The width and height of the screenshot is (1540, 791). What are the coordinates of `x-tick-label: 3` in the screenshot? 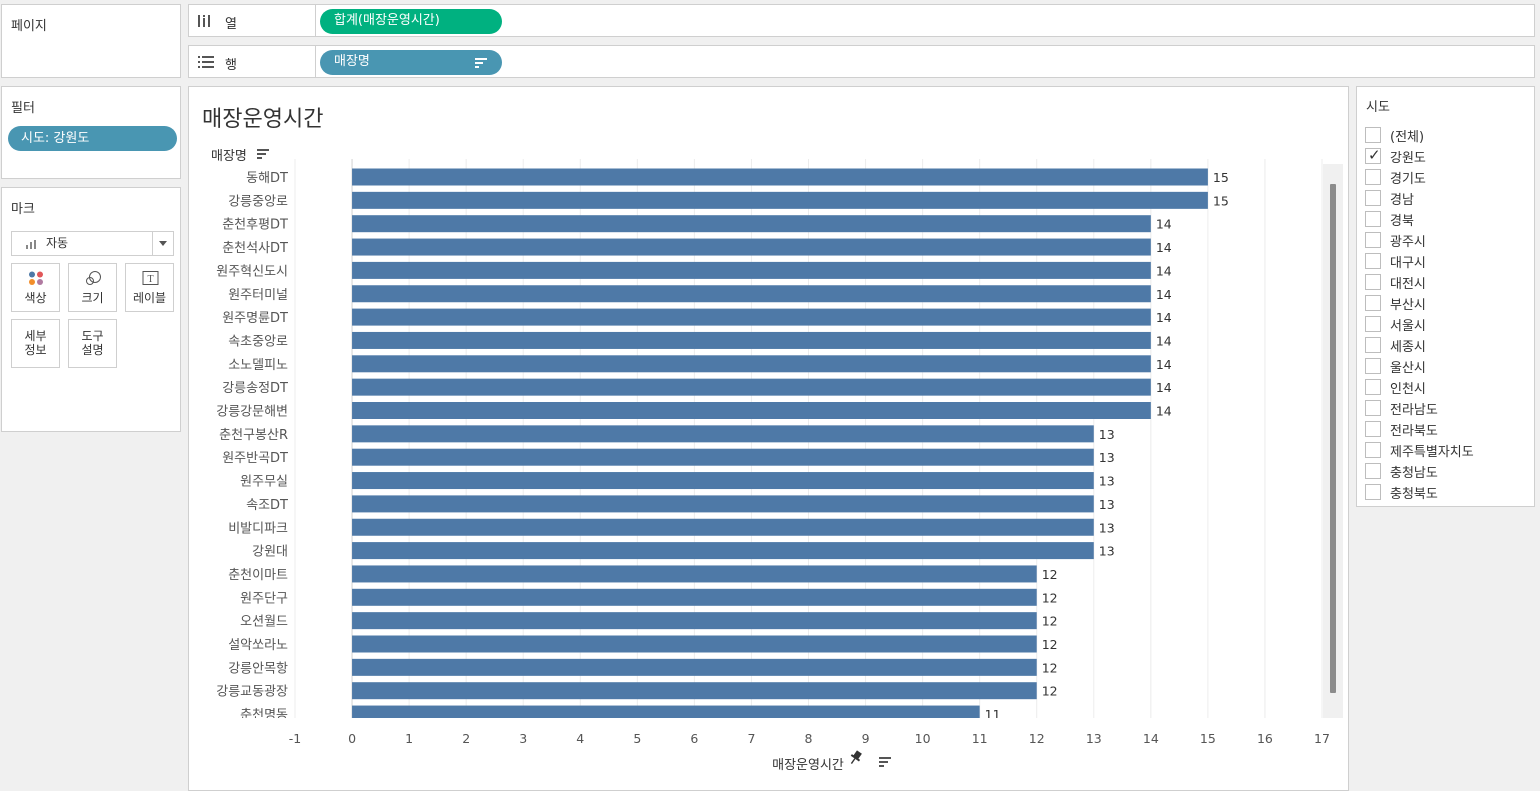 It's located at (523, 738).